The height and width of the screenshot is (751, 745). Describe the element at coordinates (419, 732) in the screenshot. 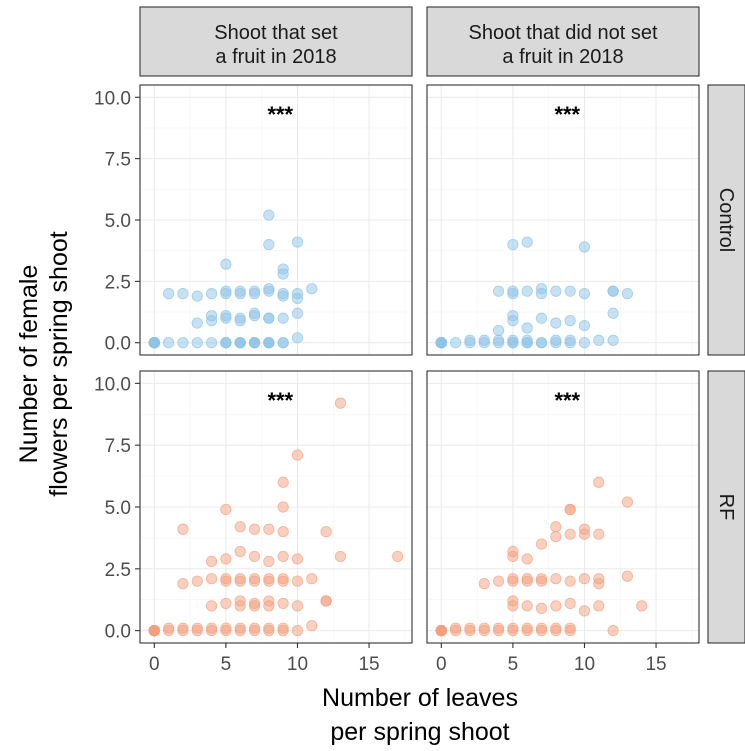

I see `x-axis-title-line2: per spring shoot` at that location.